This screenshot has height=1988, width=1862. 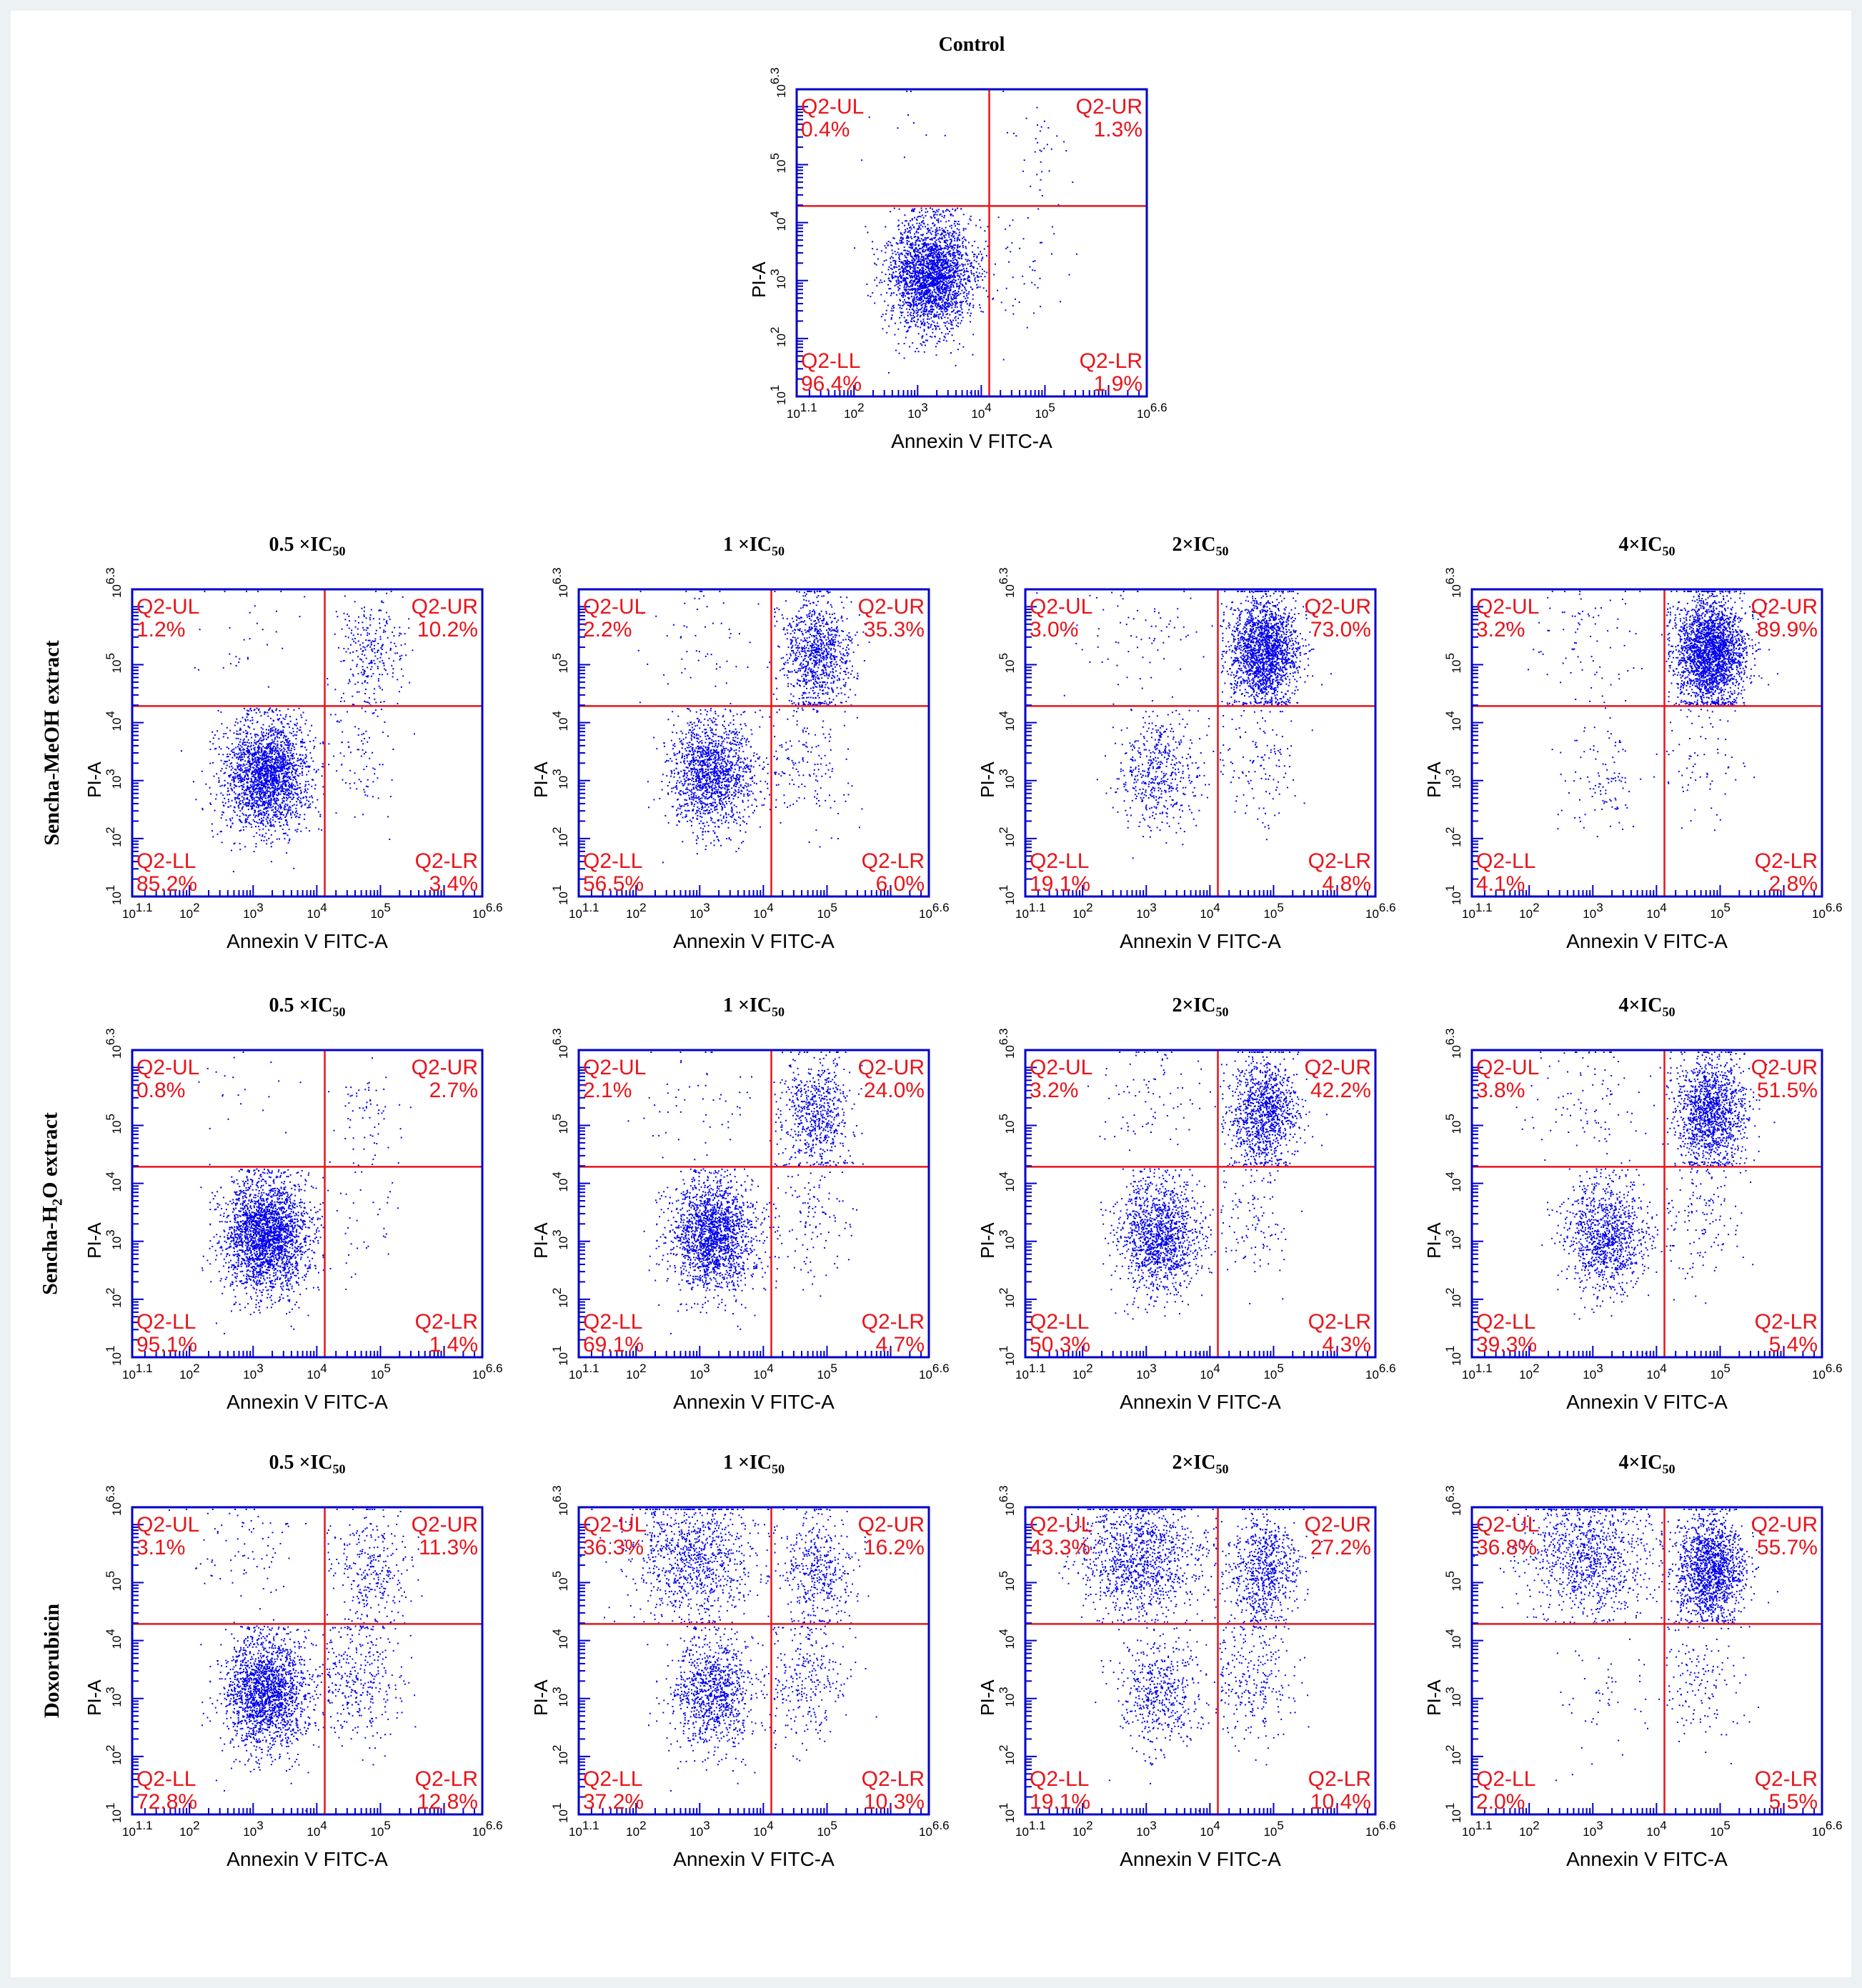 I want to click on y-tick-label: 10⁴, so click(x=560, y=1182).